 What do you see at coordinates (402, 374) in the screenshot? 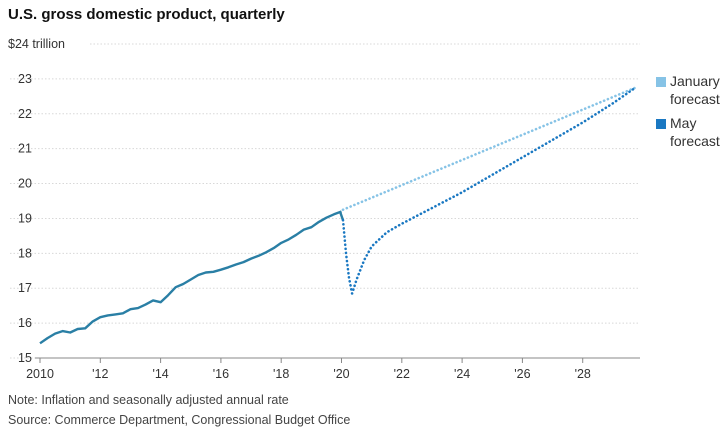
I see `x-tick-label-2022: '22` at bounding box center [402, 374].